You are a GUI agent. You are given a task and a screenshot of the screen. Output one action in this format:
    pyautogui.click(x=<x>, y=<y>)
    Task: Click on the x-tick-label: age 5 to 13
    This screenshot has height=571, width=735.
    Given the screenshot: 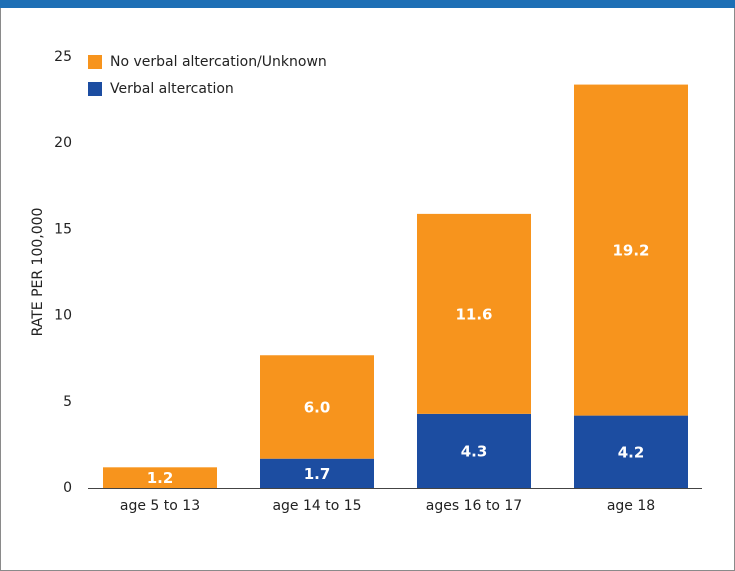 What is the action you would take?
    pyautogui.click(x=160, y=506)
    